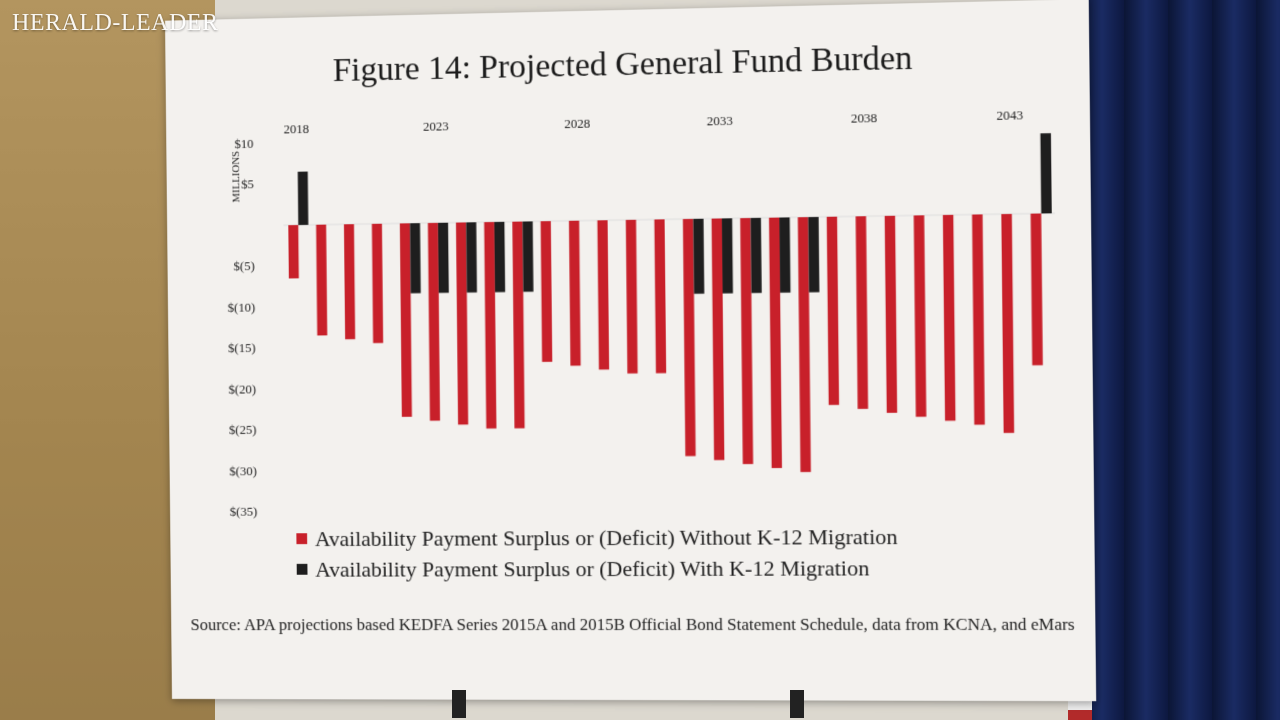 The width and height of the screenshot is (1280, 720). What do you see at coordinates (243, 144) in the screenshot?
I see `y-tick-label: $10` at bounding box center [243, 144].